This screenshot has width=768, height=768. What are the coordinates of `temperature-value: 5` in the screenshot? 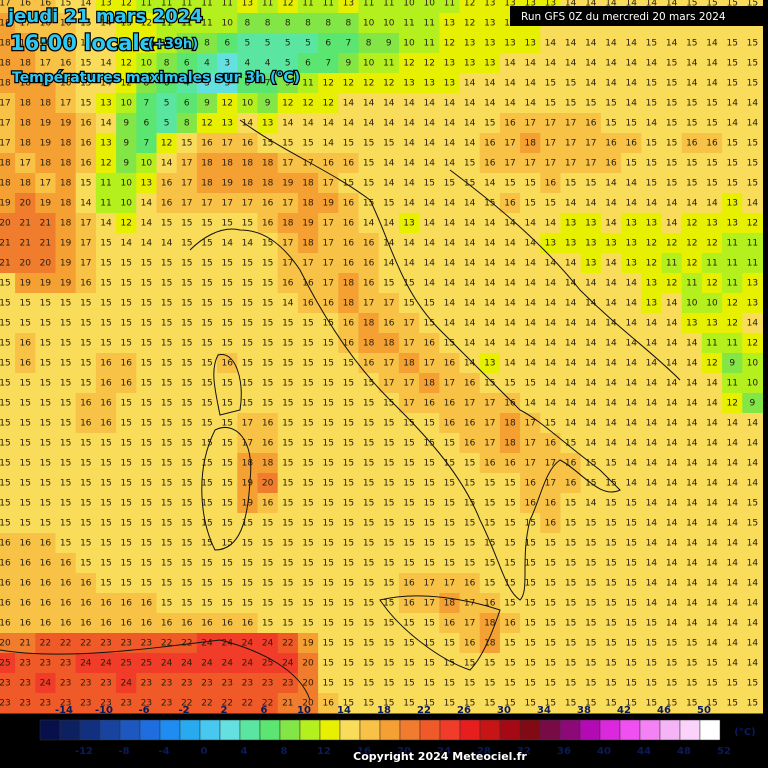 It's located at (288, 64).